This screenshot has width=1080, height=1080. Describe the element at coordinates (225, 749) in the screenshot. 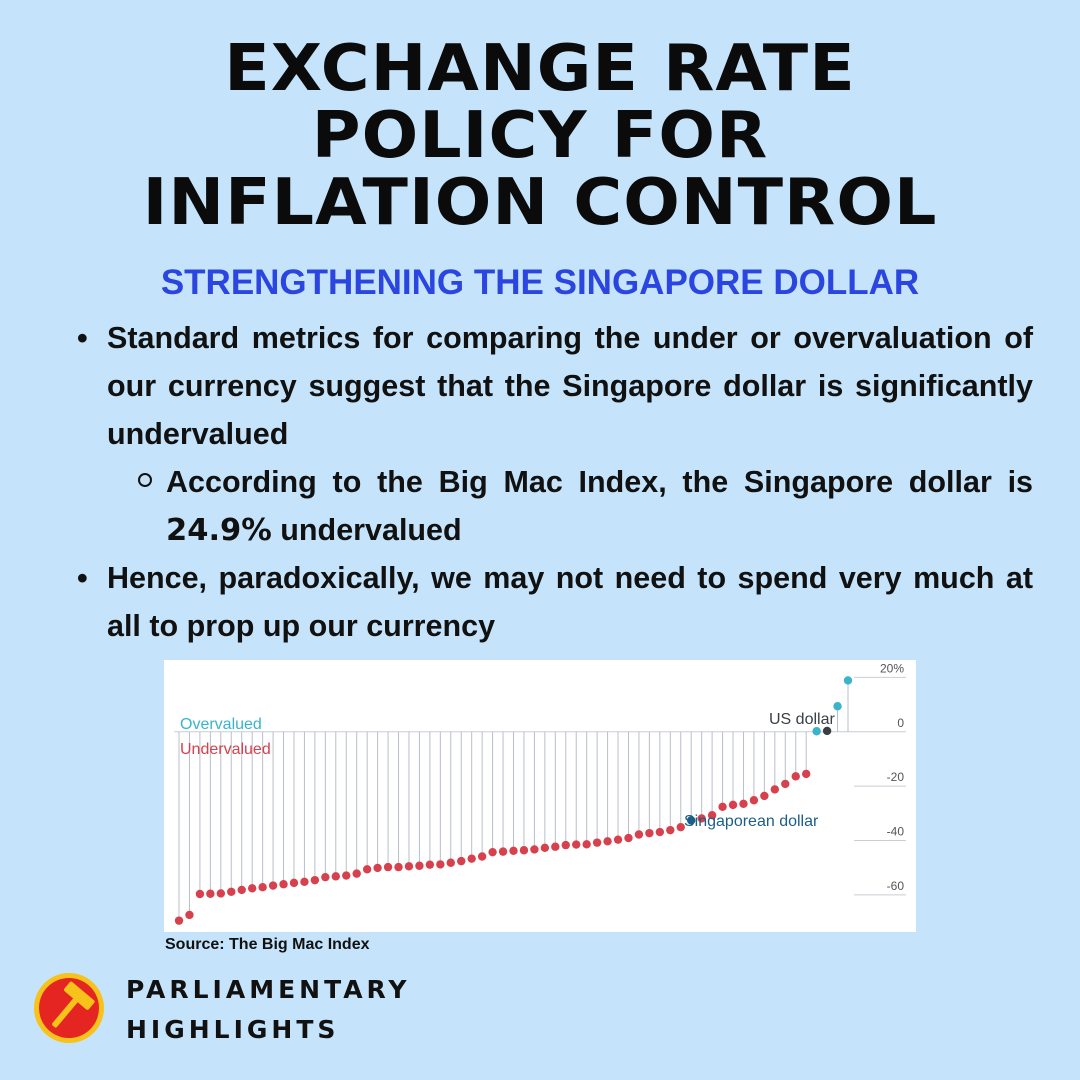

I see `undervalued-label: Undervalued` at that location.